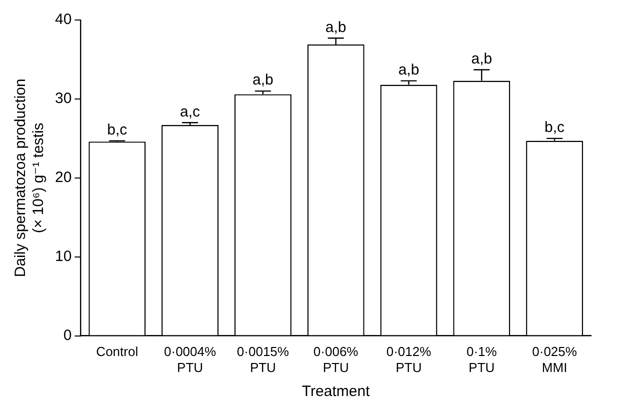 This screenshot has width=619, height=413. Describe the element at coordinates (263, 359) in the screenshot. I see `x-tick-label: 0·0015% PTU` at that location.